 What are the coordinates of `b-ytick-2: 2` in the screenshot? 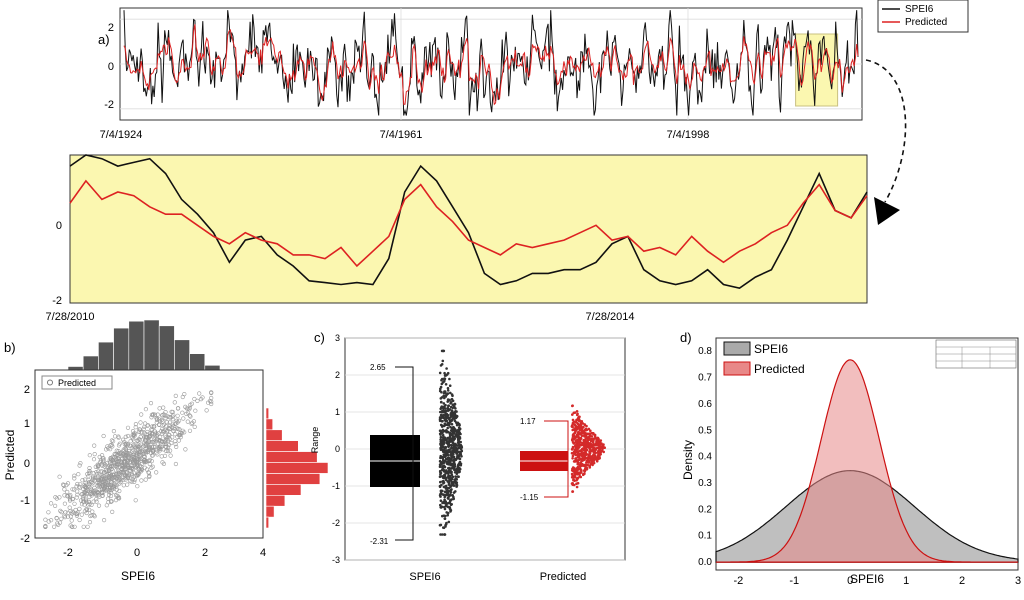 It's located at (27, 390).